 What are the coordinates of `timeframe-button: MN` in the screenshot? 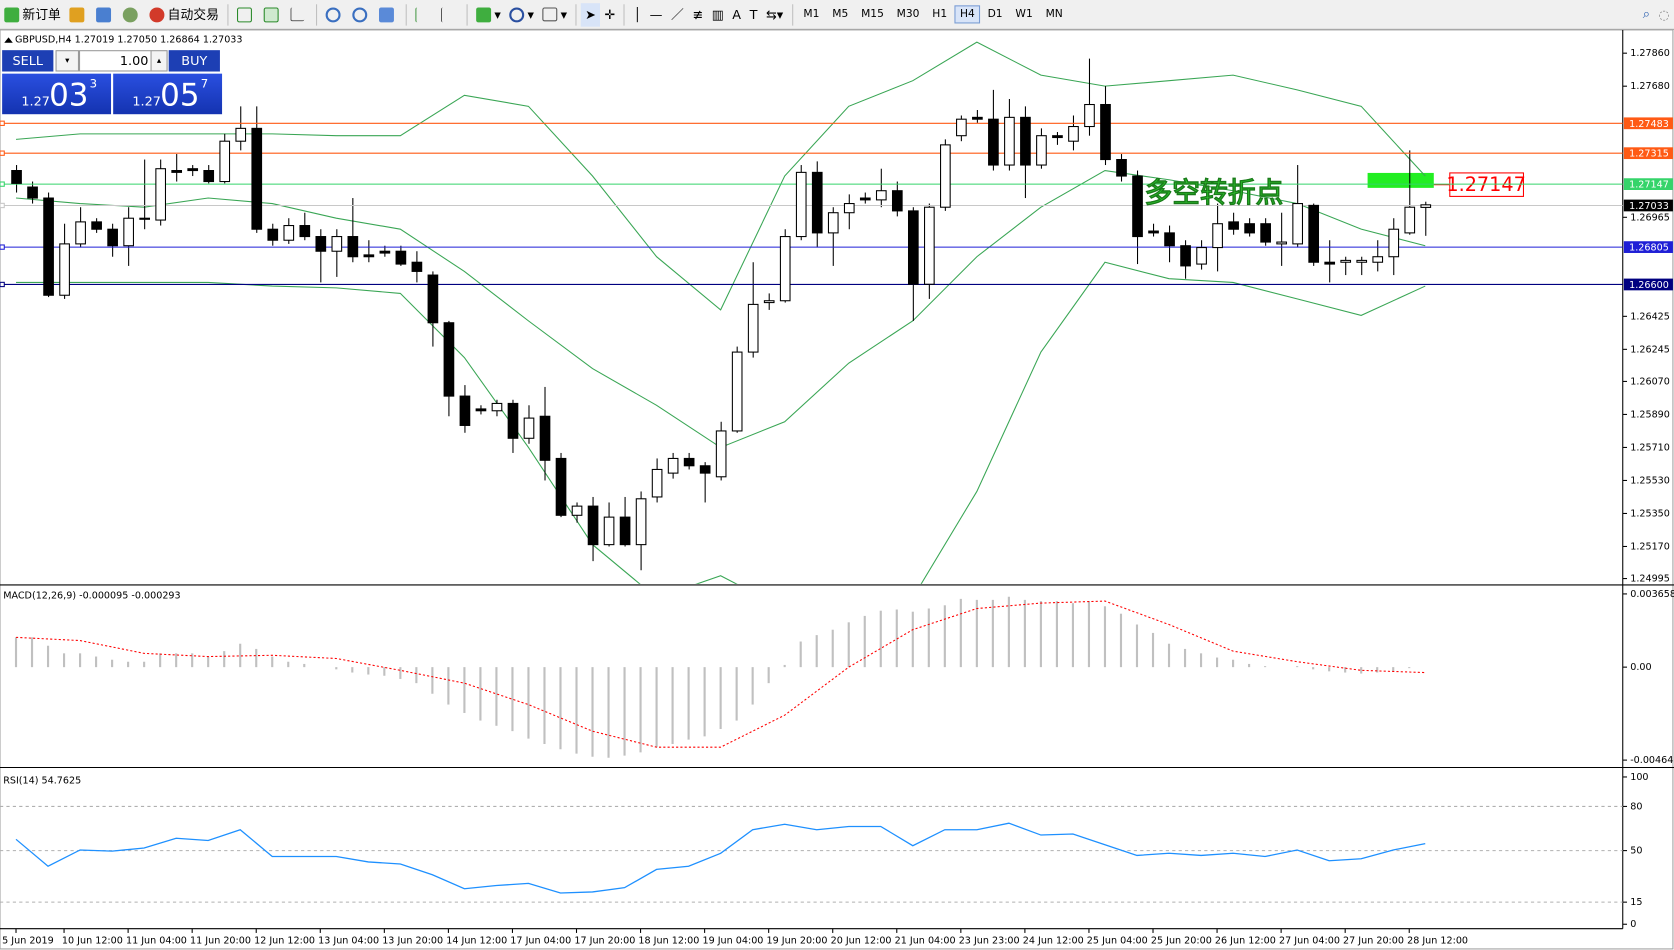 It's located at (1054, 14).